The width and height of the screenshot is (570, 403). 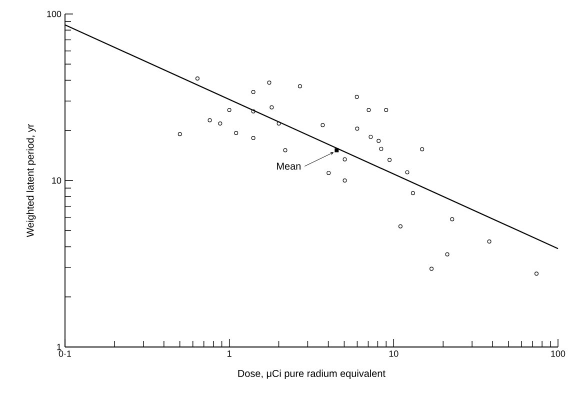 I want to click on x-tick-label: 100, so click(x=558, y=353).